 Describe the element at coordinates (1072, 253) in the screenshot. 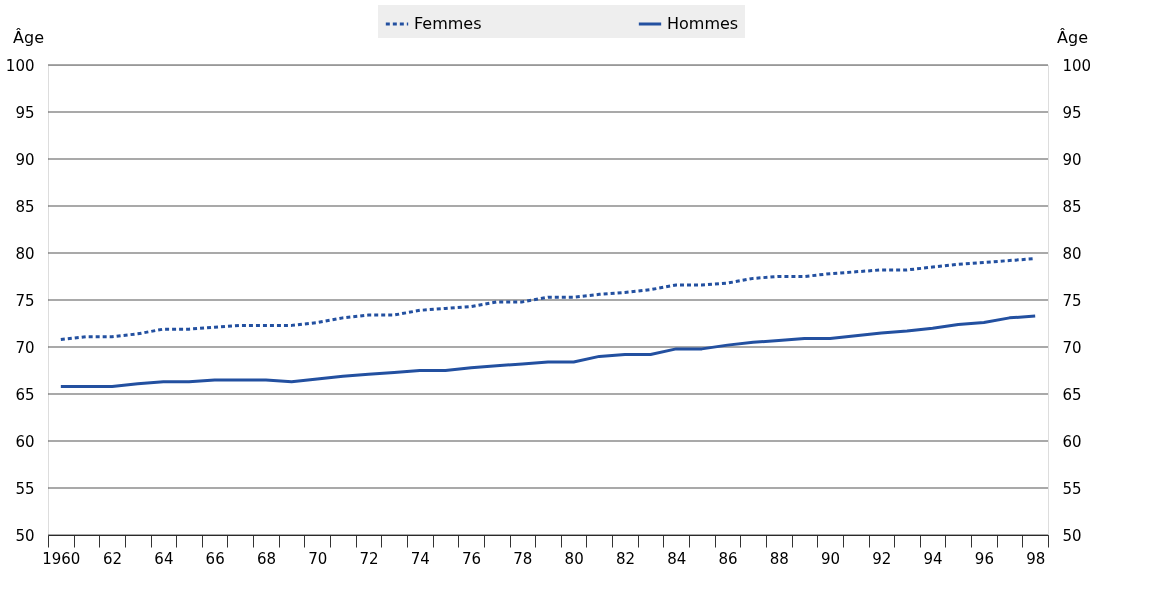

I see `y2-tick-label: 80` at that location.